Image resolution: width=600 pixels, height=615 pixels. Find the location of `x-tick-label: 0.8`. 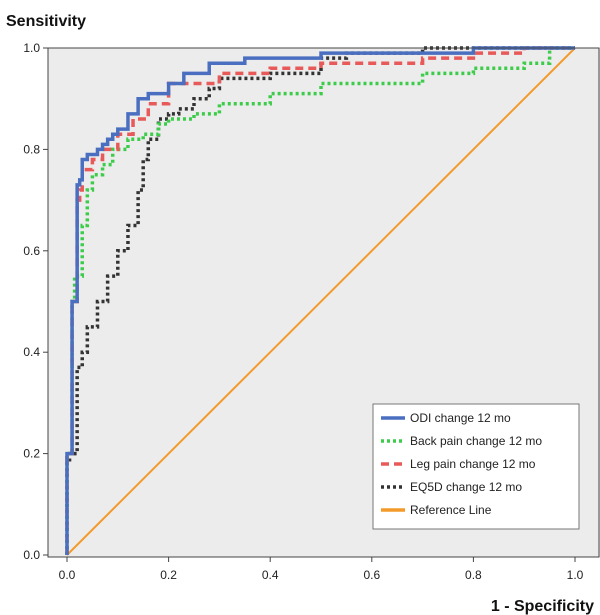

x-tick-label: 0.8 is located at coordinates (473, 575).